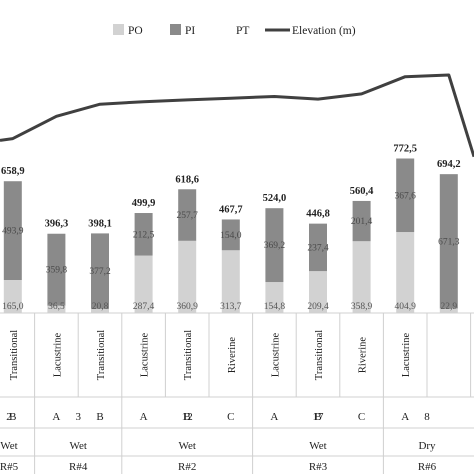  I want to click on reservoir-label: R#2, so click(187, 467).